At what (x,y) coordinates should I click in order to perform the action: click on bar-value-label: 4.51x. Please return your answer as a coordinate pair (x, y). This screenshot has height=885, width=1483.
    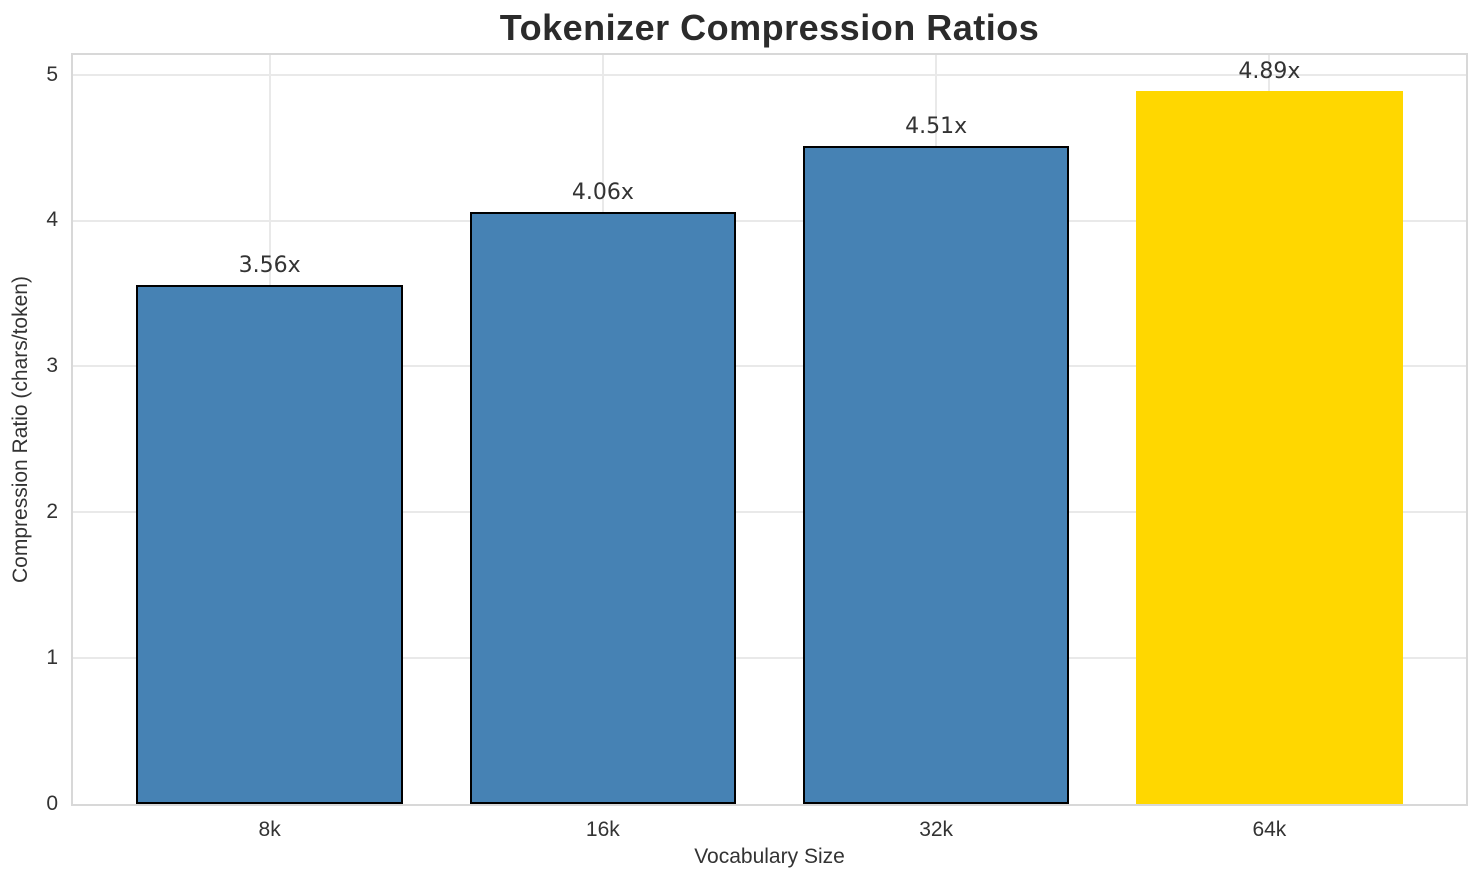
    Looking at the image, I should click on (936, 127).